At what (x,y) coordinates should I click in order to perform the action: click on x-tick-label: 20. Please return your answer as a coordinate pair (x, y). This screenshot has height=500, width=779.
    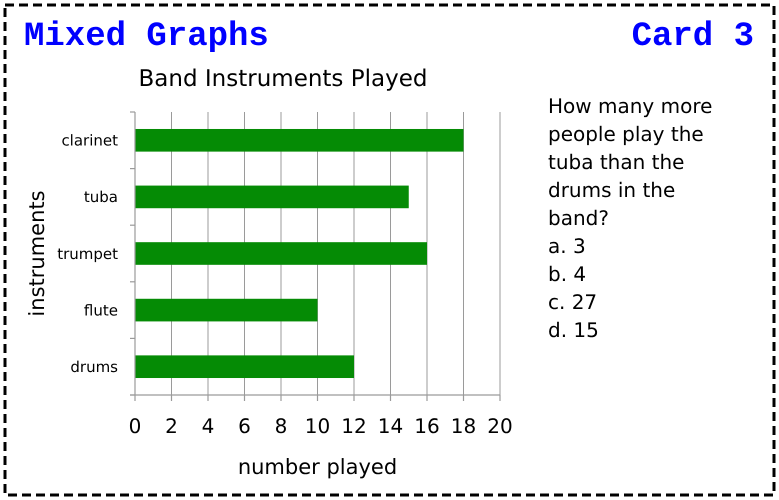
    Looking at the image, I should click on (500, 426).